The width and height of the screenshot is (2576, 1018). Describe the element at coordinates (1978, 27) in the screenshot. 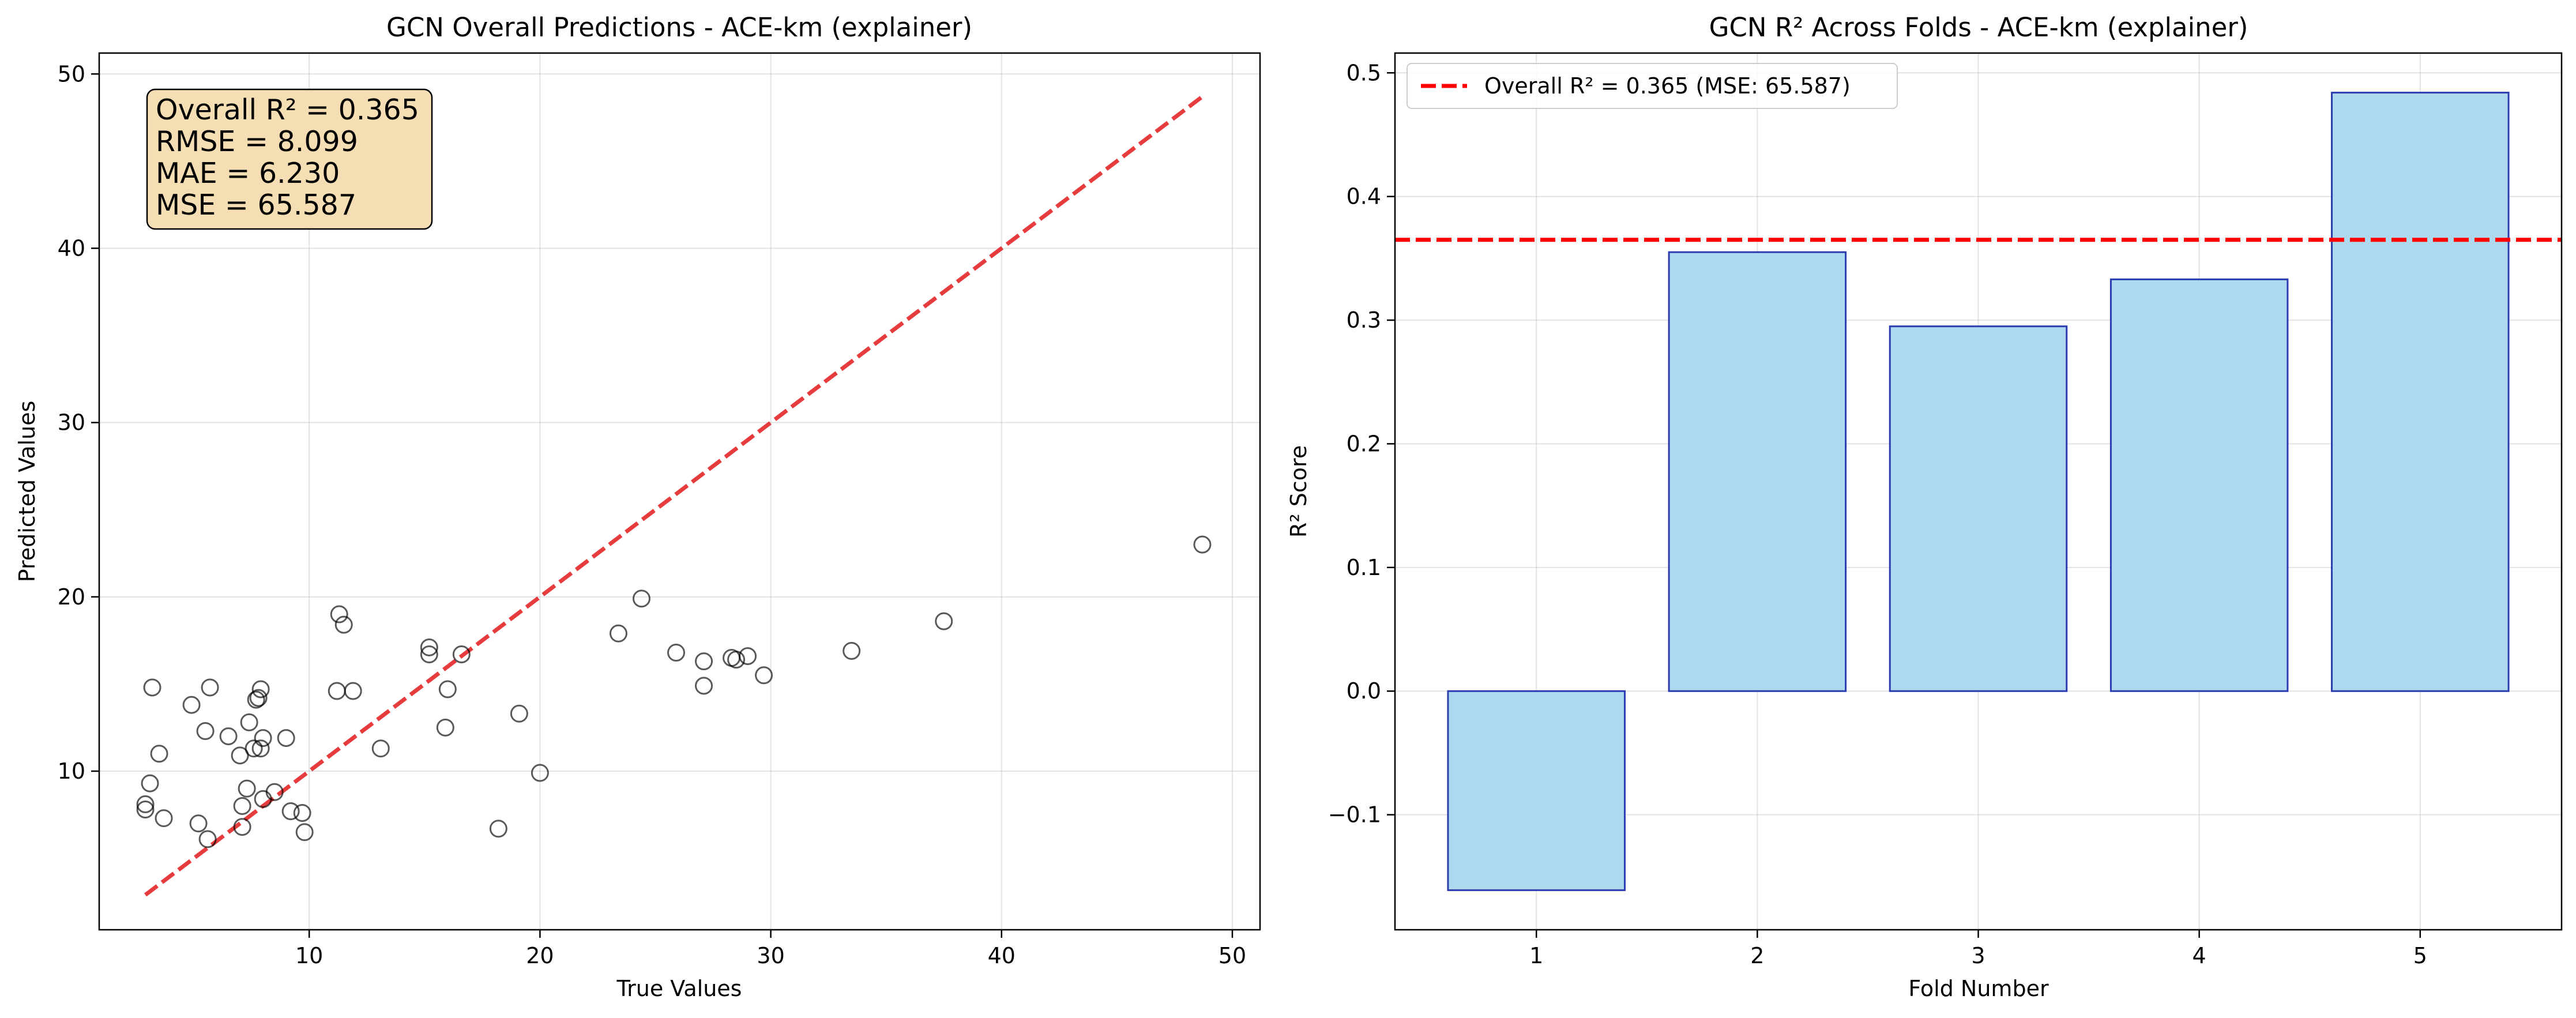

I see `bar-title: GCN R² Across Folds - ACE-km (explainer)` at that location.